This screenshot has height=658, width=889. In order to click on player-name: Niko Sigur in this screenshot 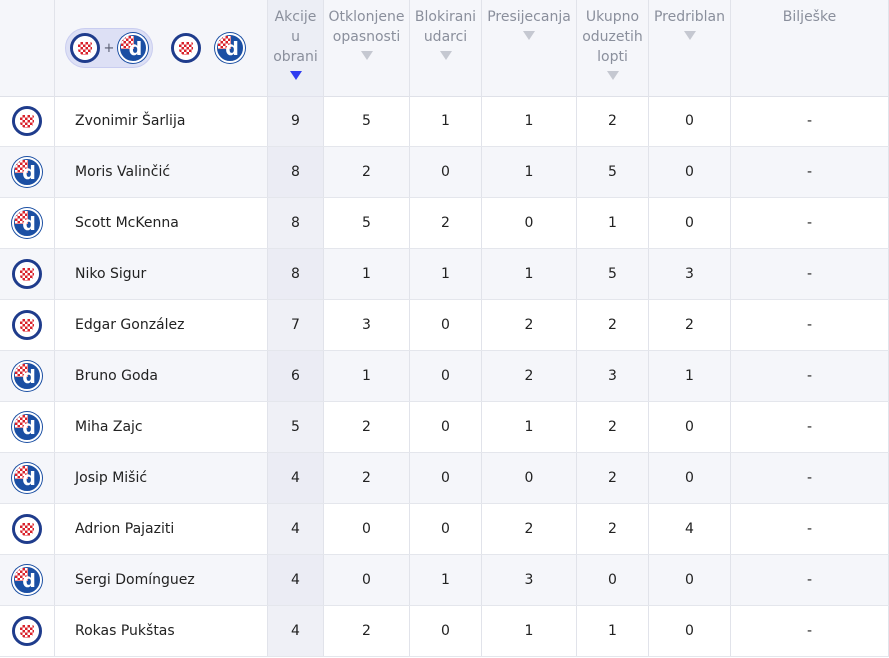, I will do `click(161, 274)`.